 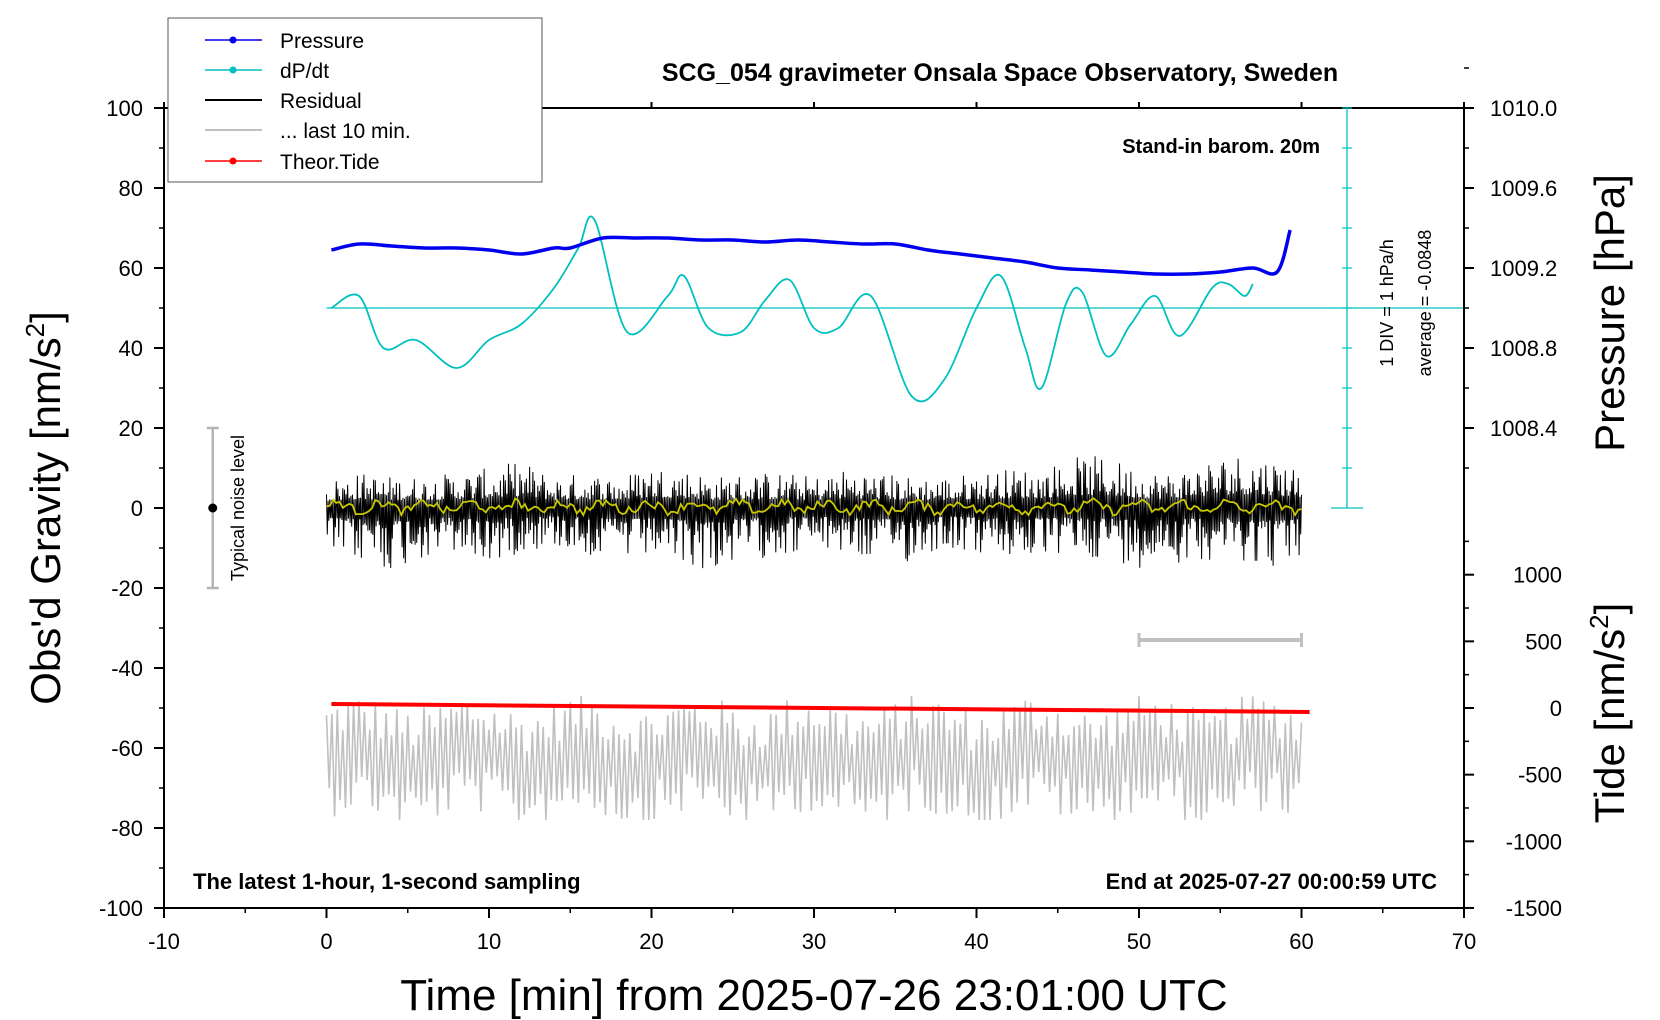 I want to click on x-tick-label: 40, so click(x=976, y=941).